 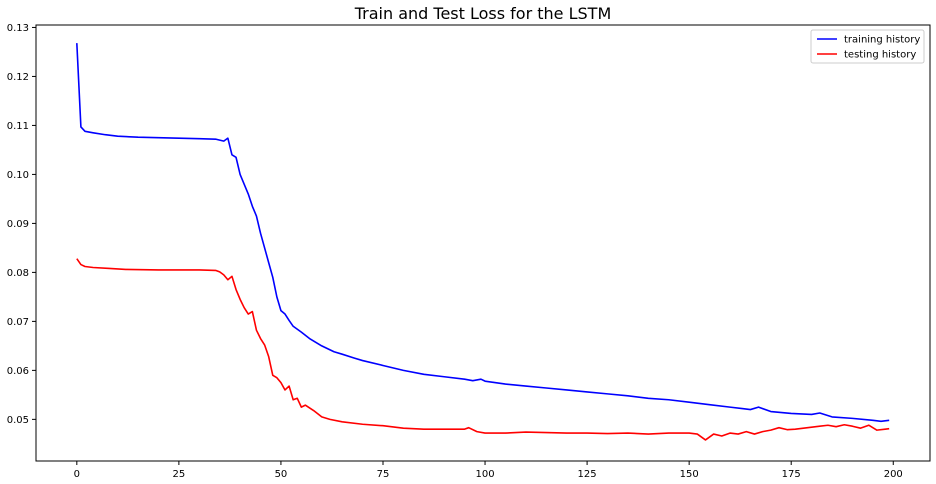 I want to click on y-tick-label: 0.05, so click(x=18, y=420).